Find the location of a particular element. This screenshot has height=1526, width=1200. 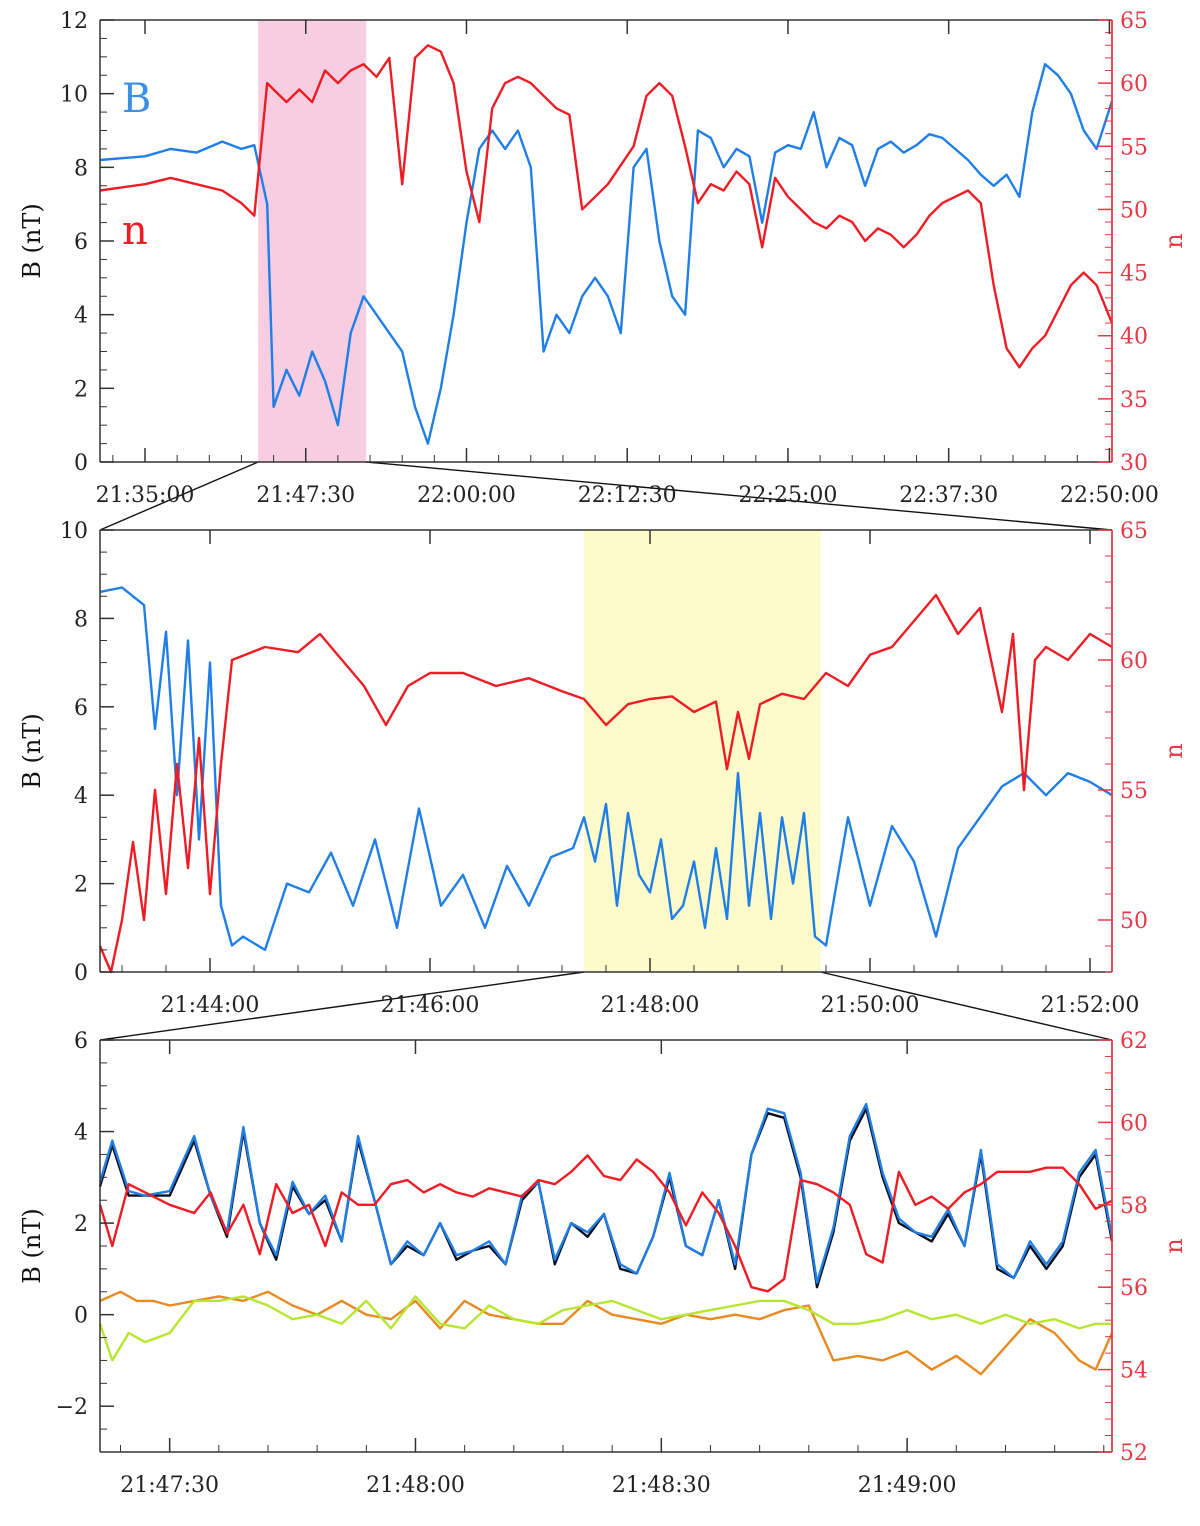

x-tick-label-top: 22:25:00 is located at coordinates (788, 495).